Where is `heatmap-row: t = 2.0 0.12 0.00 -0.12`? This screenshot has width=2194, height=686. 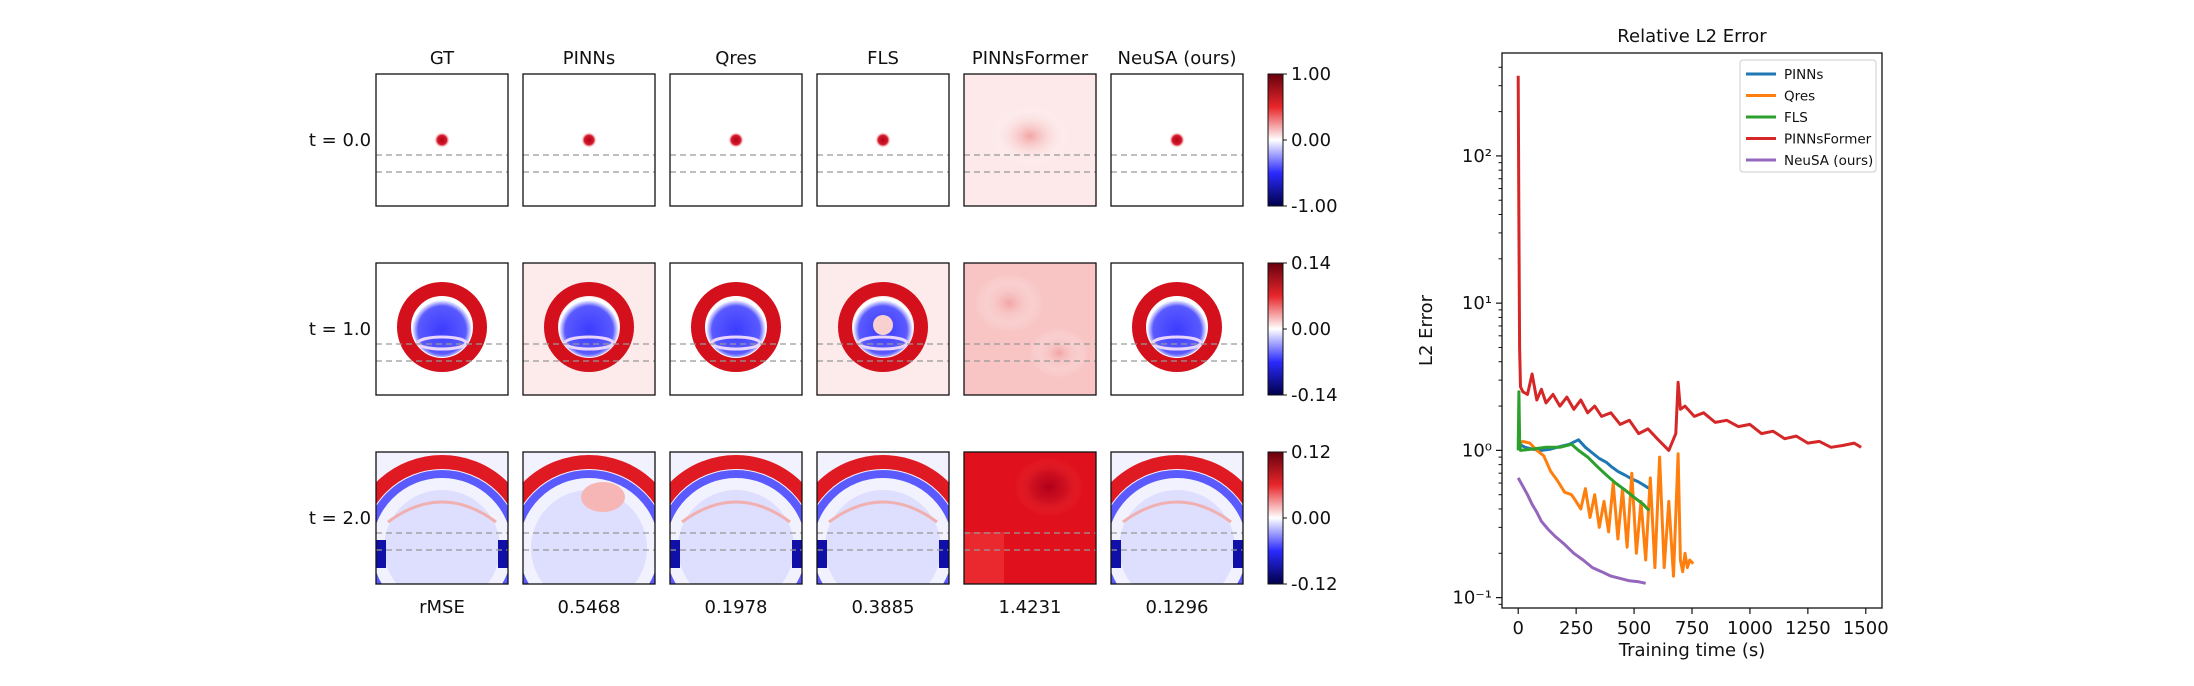 heatmap-row: t = 2.0 0.12 0.00 -0.12 is located at coordinates (823, 518).